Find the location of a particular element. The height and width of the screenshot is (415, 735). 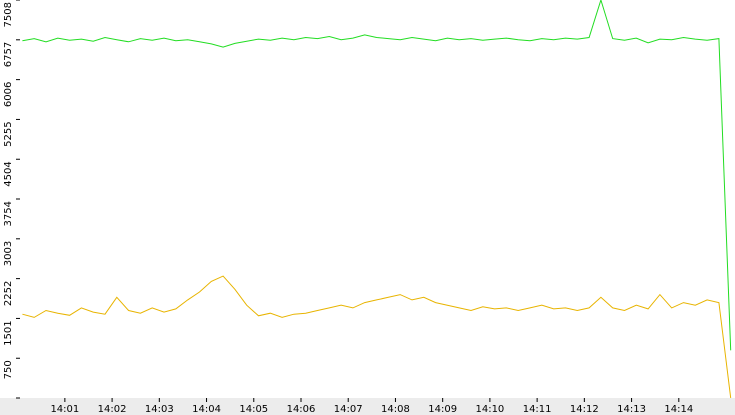

y-tick-label: 2252 is located at coordinates (8, 293).